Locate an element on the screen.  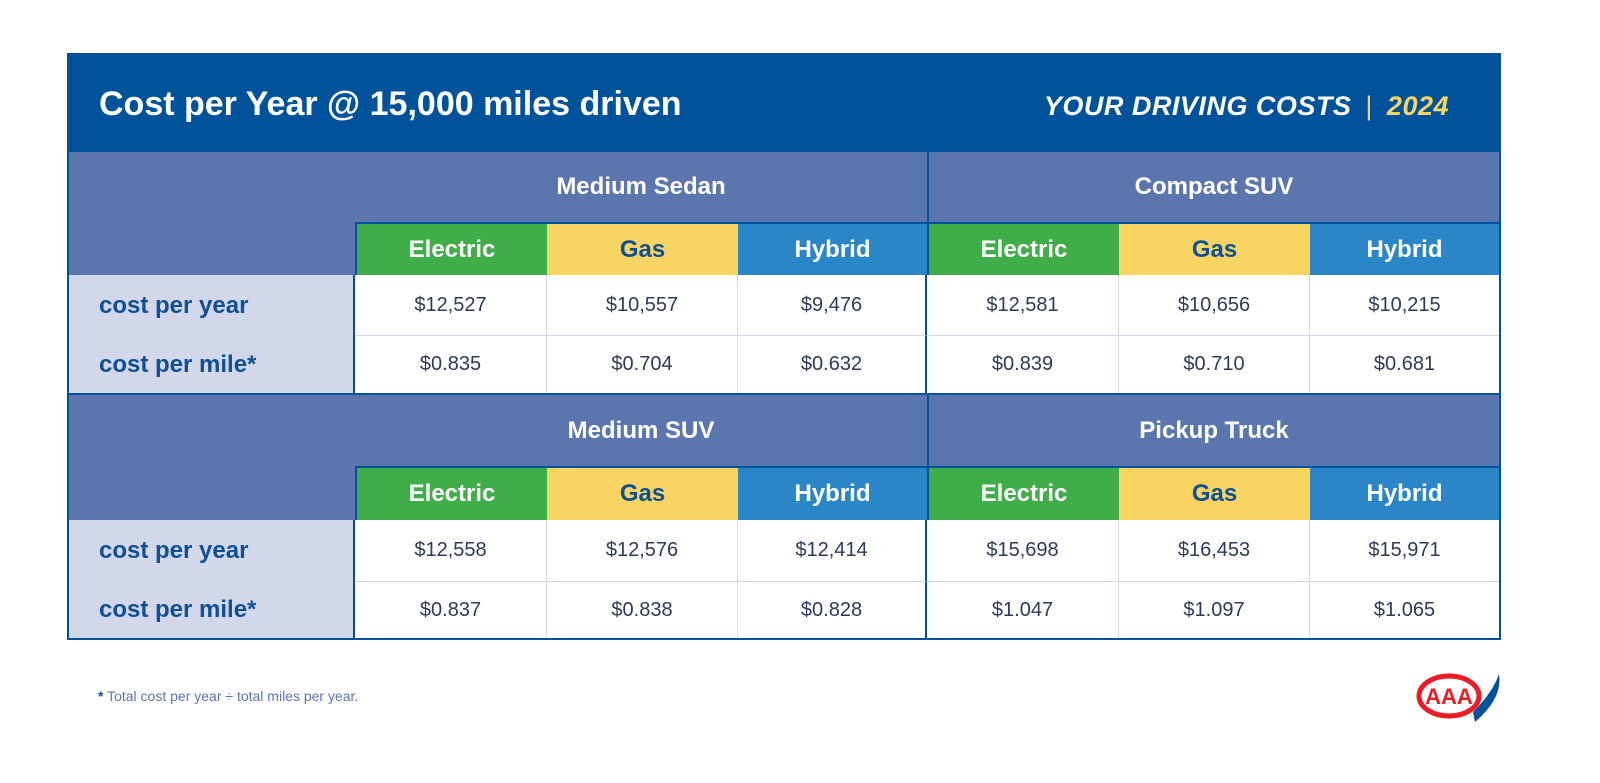
value-cell: $9,476 is located at coordinates (832, 305).